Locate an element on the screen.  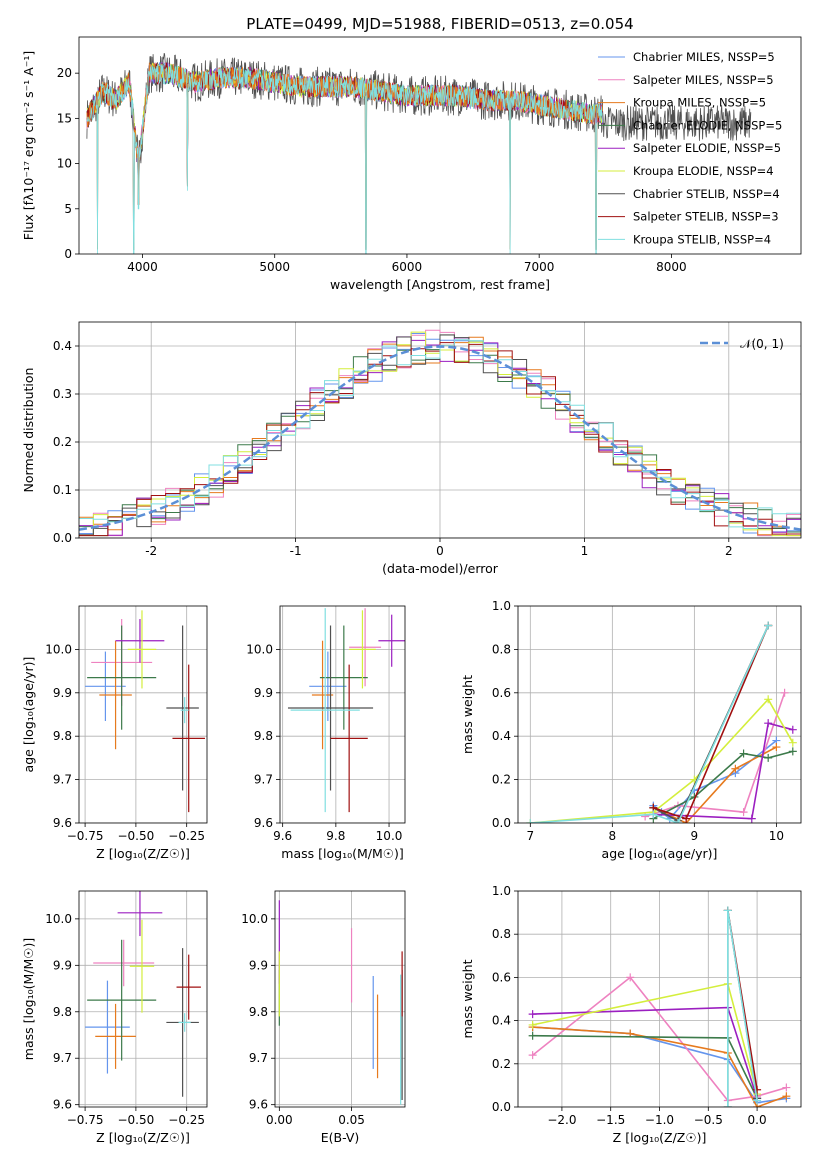
x-tick-label: 4000 is located at coordinates (142, 267).